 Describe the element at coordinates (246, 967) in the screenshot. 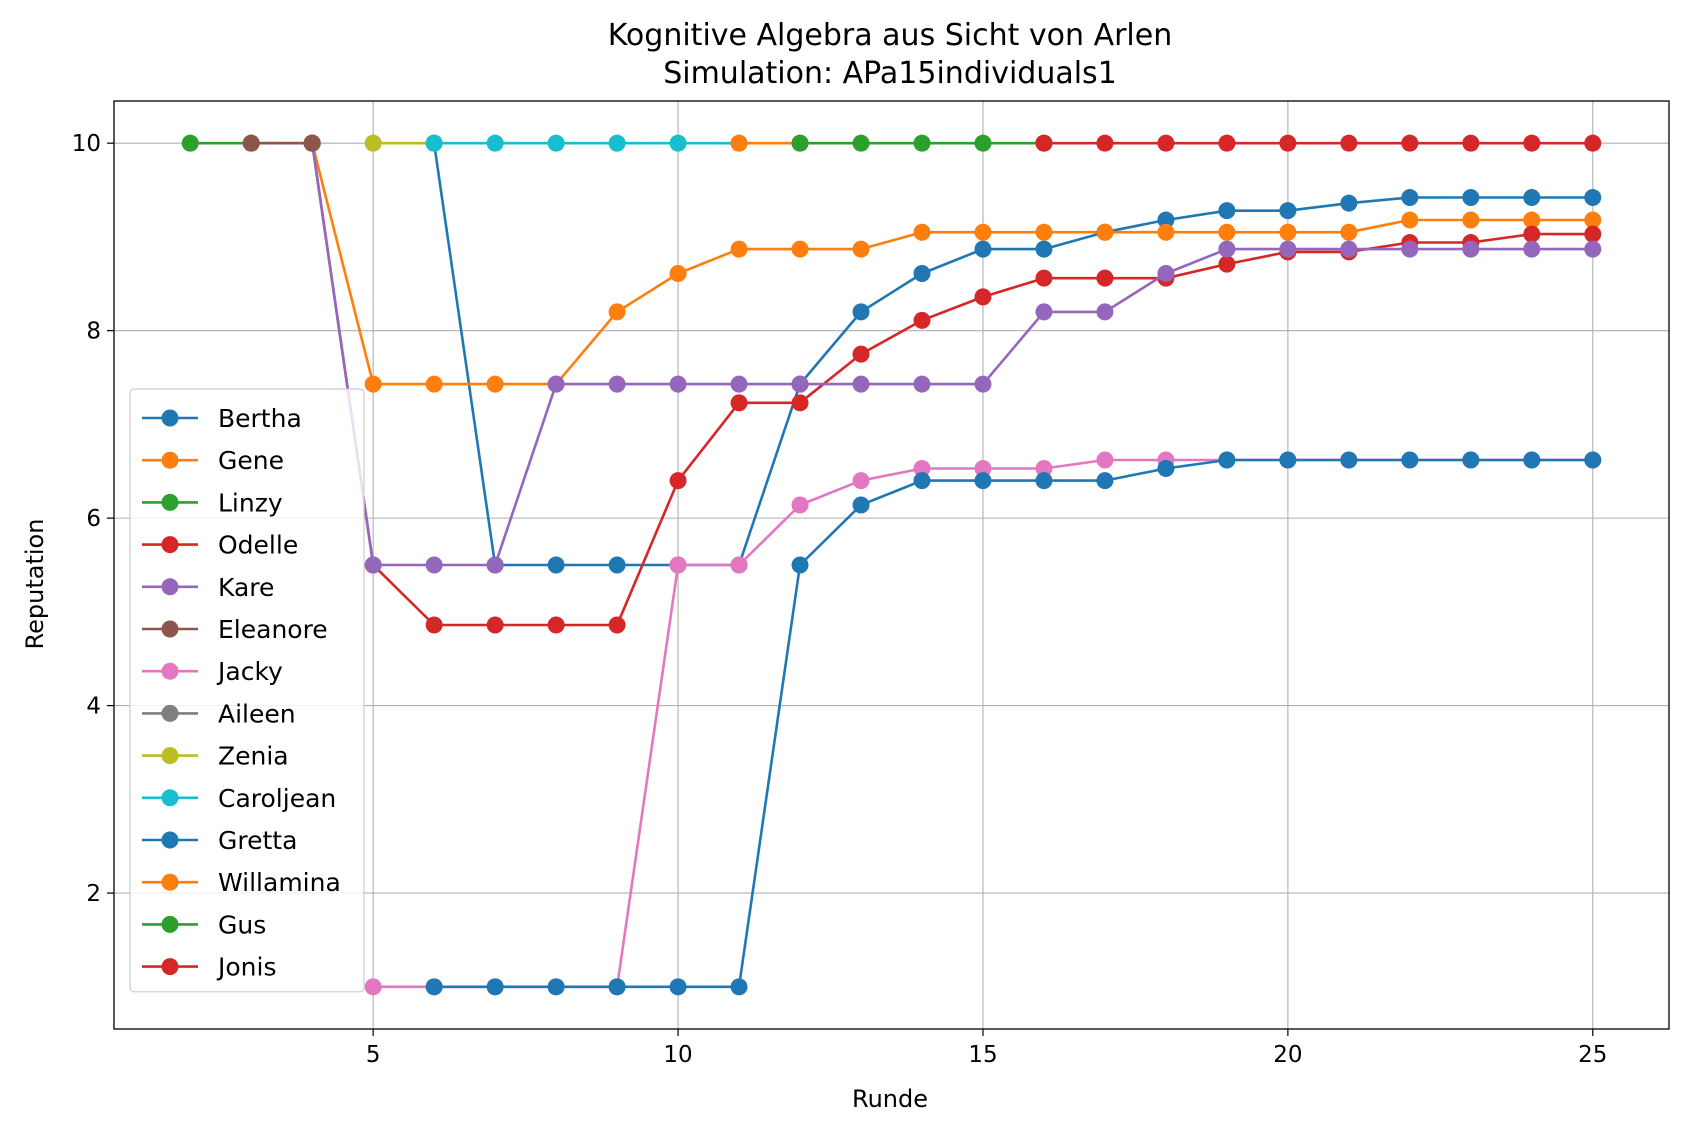

I see `legend-label: Jonis` at that location.